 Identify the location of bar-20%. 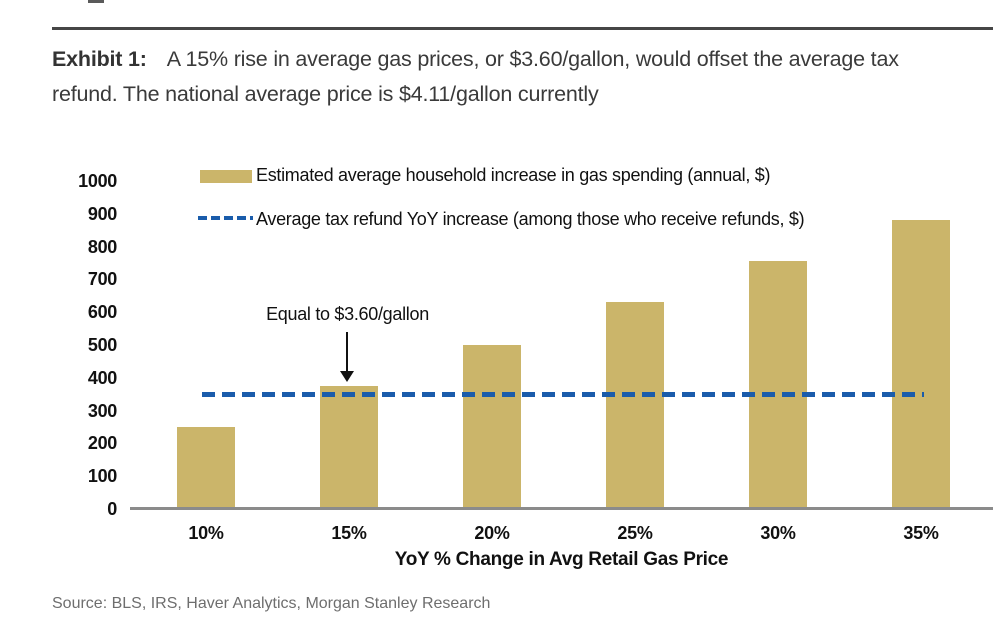
(492, 427).